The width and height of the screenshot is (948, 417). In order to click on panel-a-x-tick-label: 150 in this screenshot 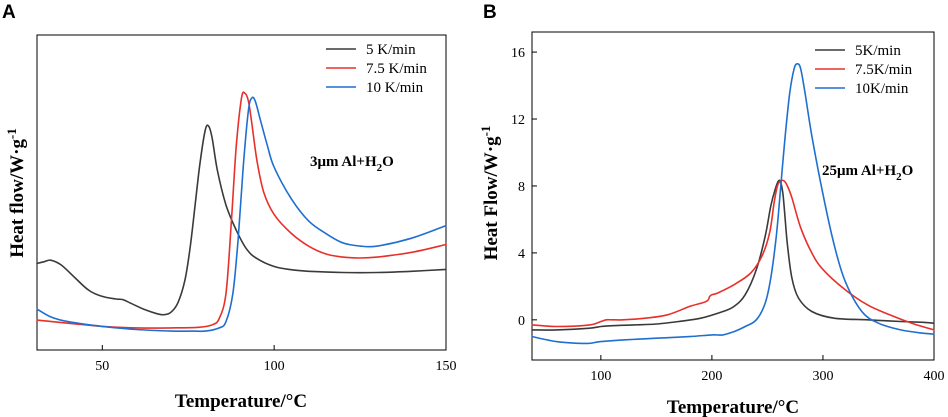, I will do `click(446, 366)`.